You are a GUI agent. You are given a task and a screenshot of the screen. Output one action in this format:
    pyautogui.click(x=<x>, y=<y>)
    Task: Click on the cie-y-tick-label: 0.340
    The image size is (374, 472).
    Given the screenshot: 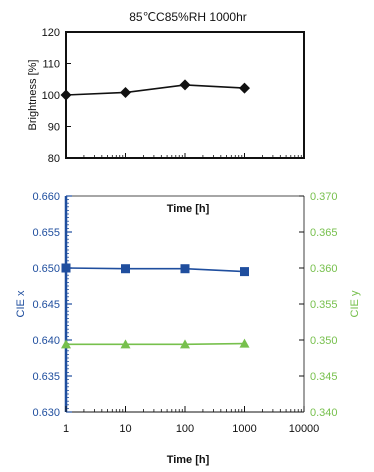 What is the action you would take?
    pyautogui.click(x=324, y=413)
    